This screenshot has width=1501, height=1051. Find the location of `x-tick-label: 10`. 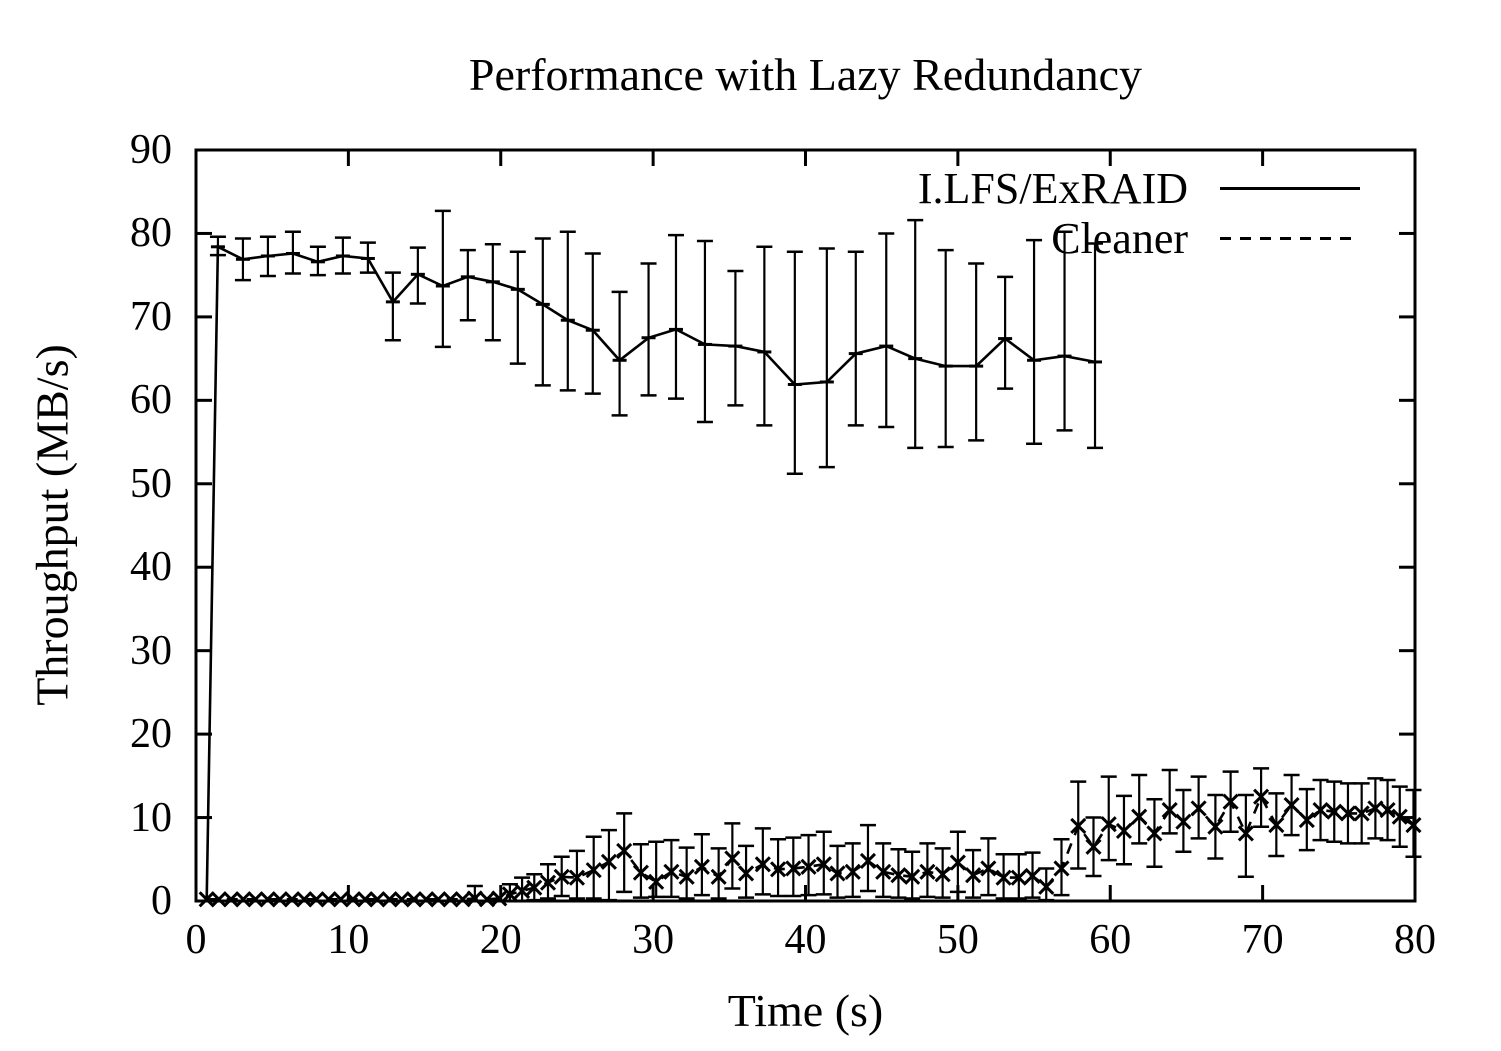

x-tick-label: 10 is located at coordinates (348, 940).